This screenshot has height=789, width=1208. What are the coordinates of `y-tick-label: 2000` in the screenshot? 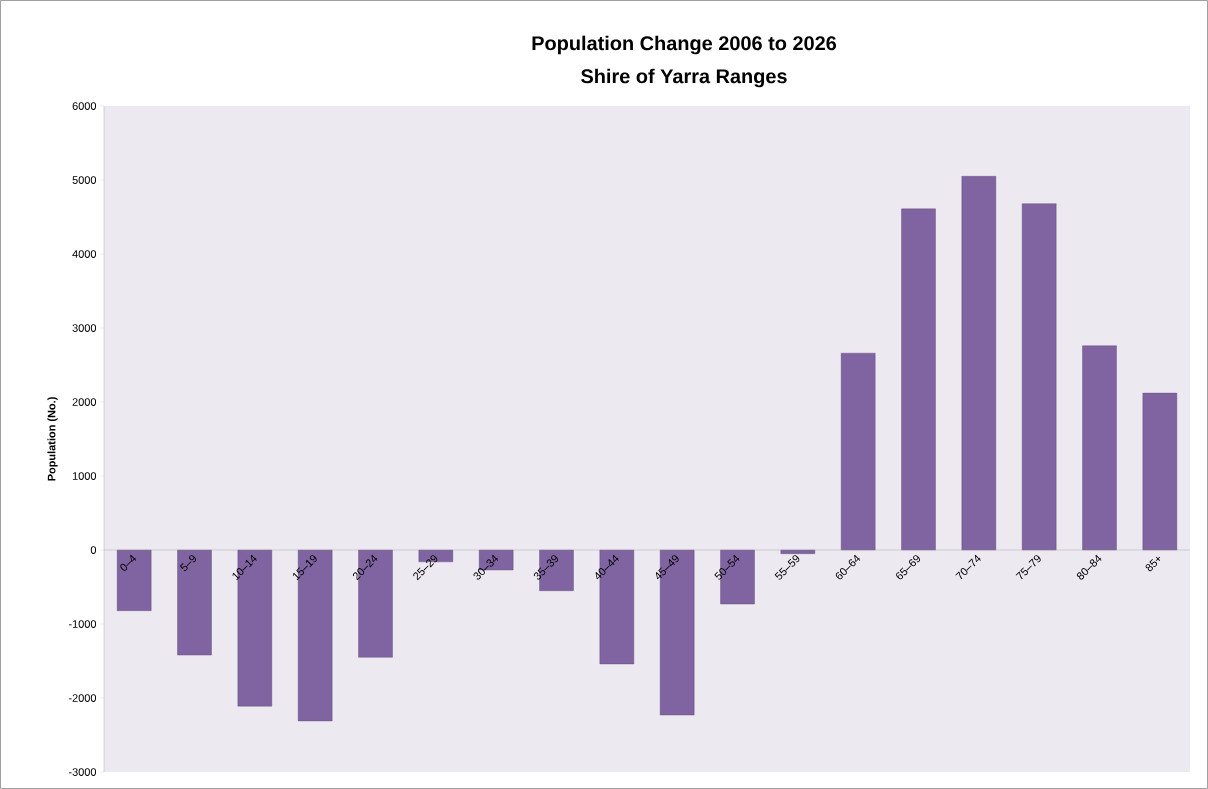 It's located at (84, 402).